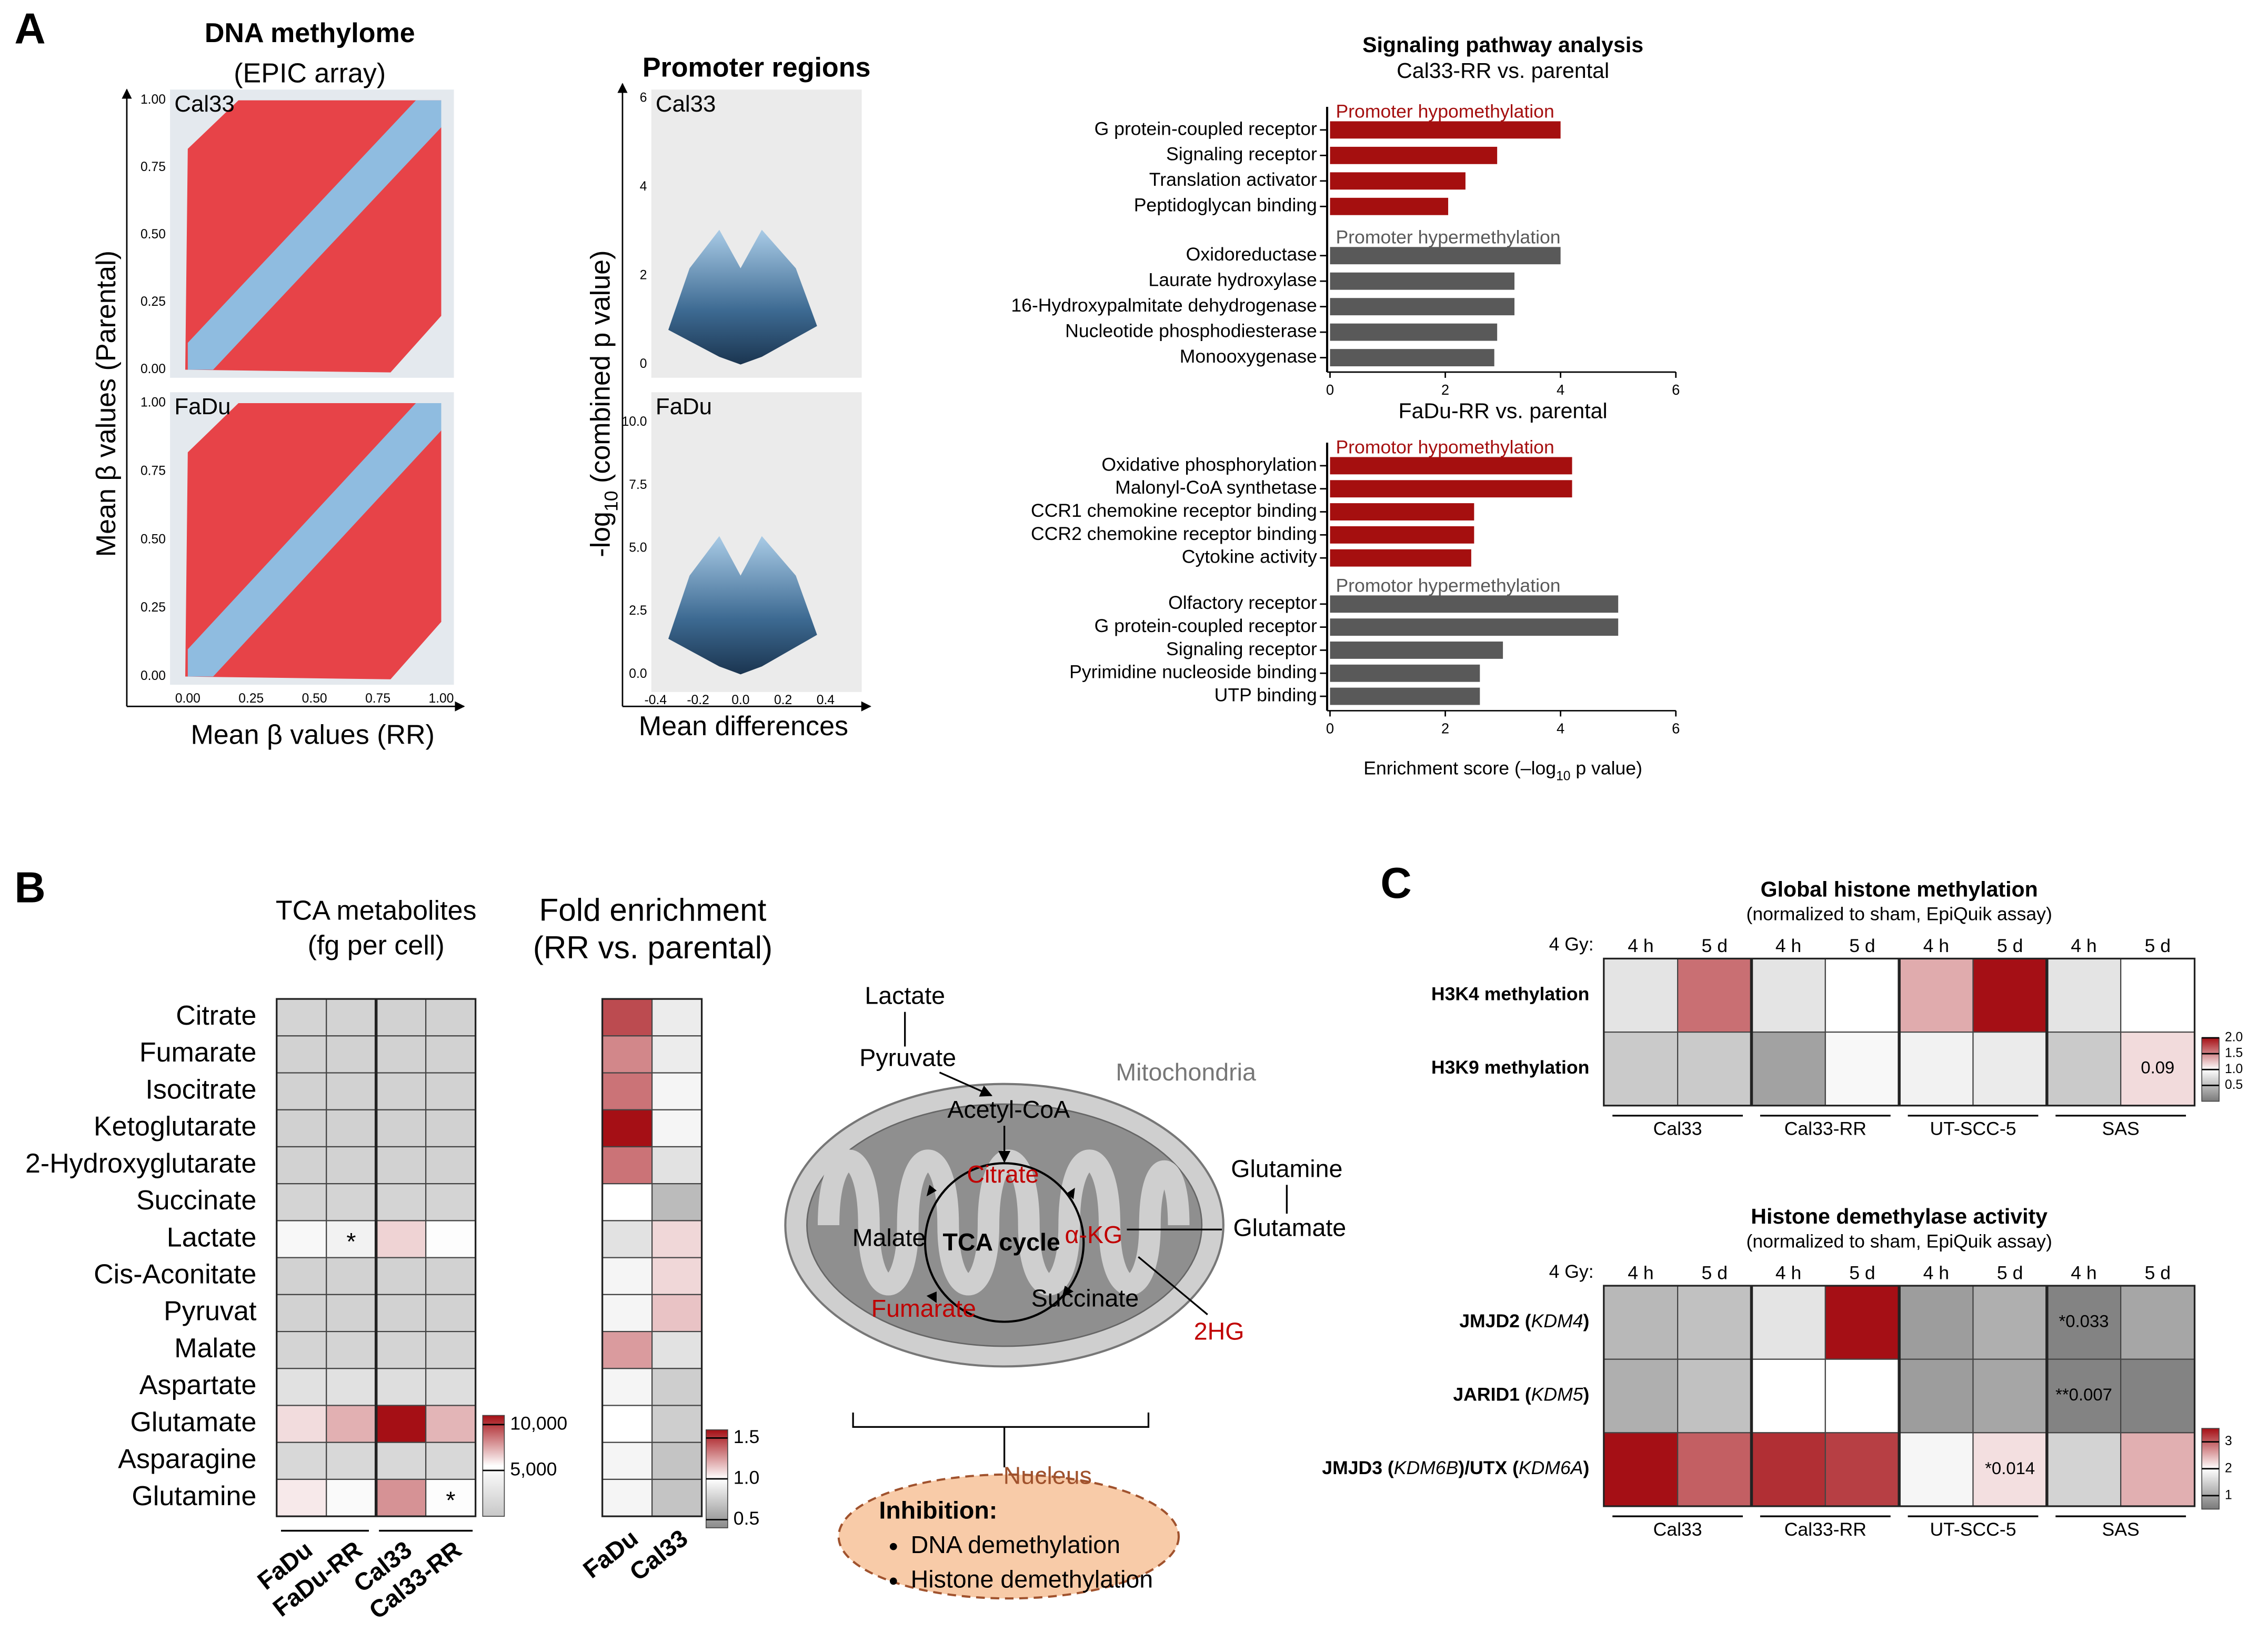 The image size is (2258, 1652). What do you see at coordinates (175, 1274) in the screenshot?
I see `row-label: Cis-Aconitate` at bounding box center [175, 1274].